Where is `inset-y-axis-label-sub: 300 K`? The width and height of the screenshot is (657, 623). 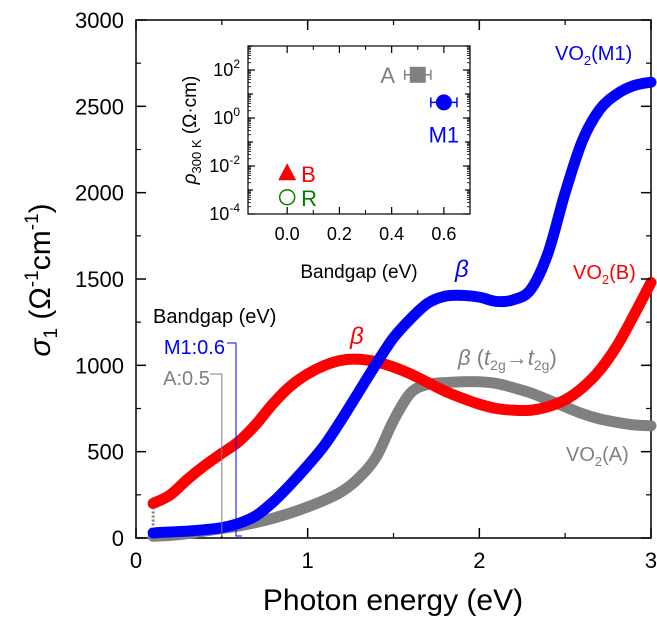 inset-y-axis-label-sub: 300 K is located at coordinates (196, 156).